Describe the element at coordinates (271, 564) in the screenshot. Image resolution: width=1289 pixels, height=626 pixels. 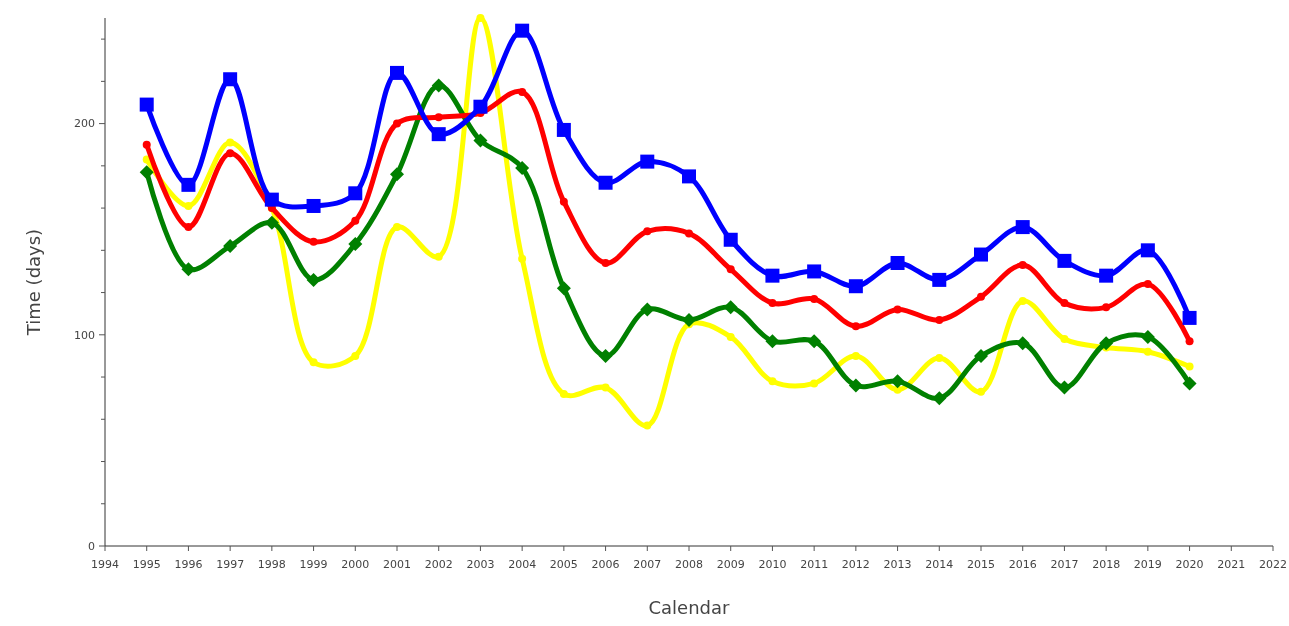
I see `x-tick-label: 1998` at that location.